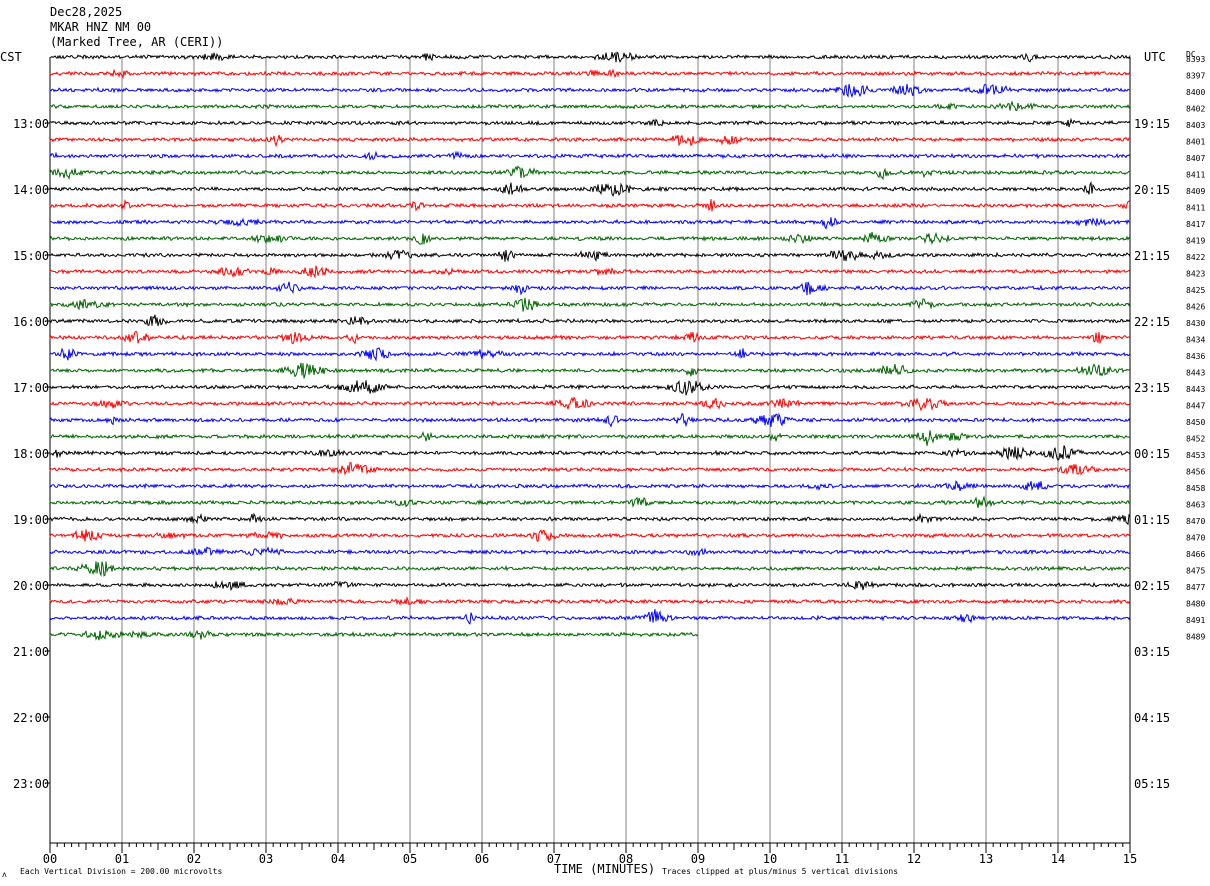  What do you see at coordinates (1195, 323) in the screenshot?
I see `dc-offset-label: 8430` at bounding box center [1195, 323].